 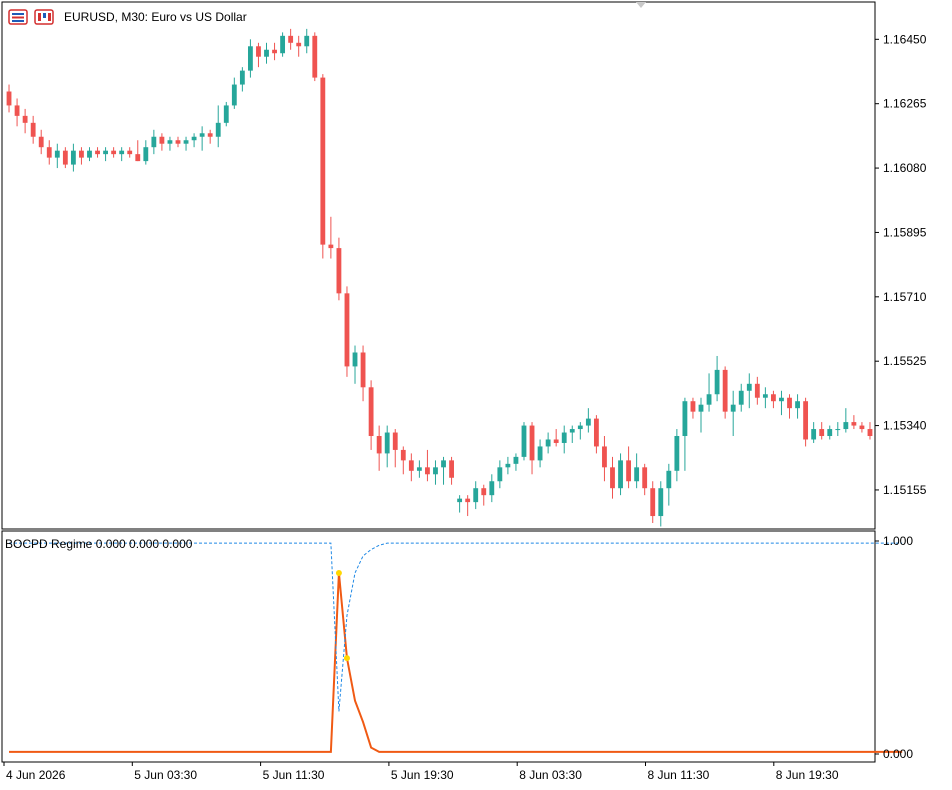 I want to click on time-label: 4 Jun 2026, so click(x=36, y=775).